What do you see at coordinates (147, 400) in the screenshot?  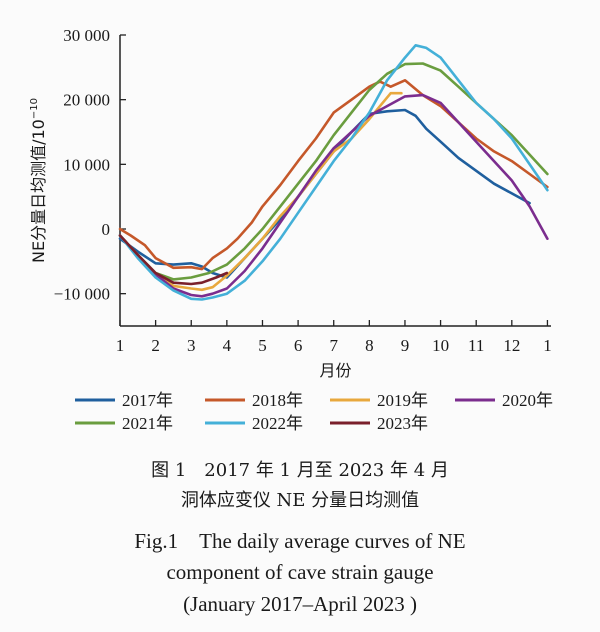 I see `legend-label: 2017年` at bounding box center [147, 400].